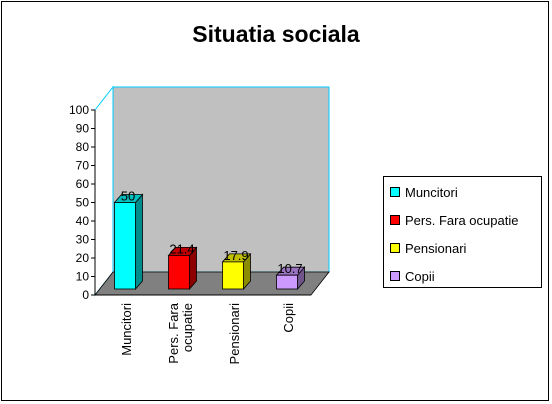 The width and height of the screenshot is (552, 404). Describe the element at coordinates (128, 196) in the screenshot. I see `data-label: 50` at that location.